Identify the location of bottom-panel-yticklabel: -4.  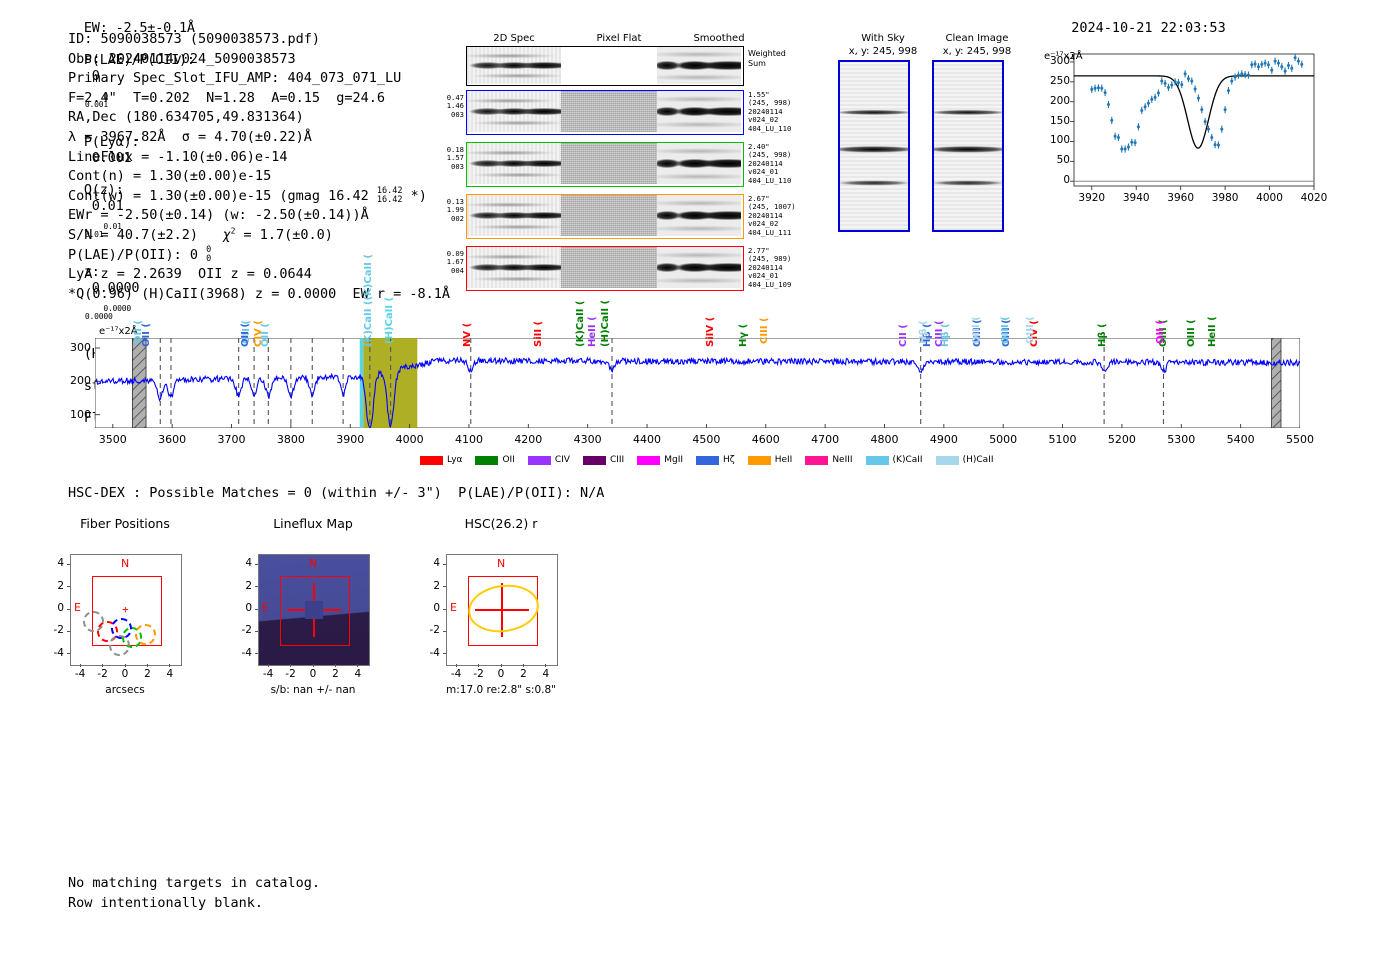
(58, 652).